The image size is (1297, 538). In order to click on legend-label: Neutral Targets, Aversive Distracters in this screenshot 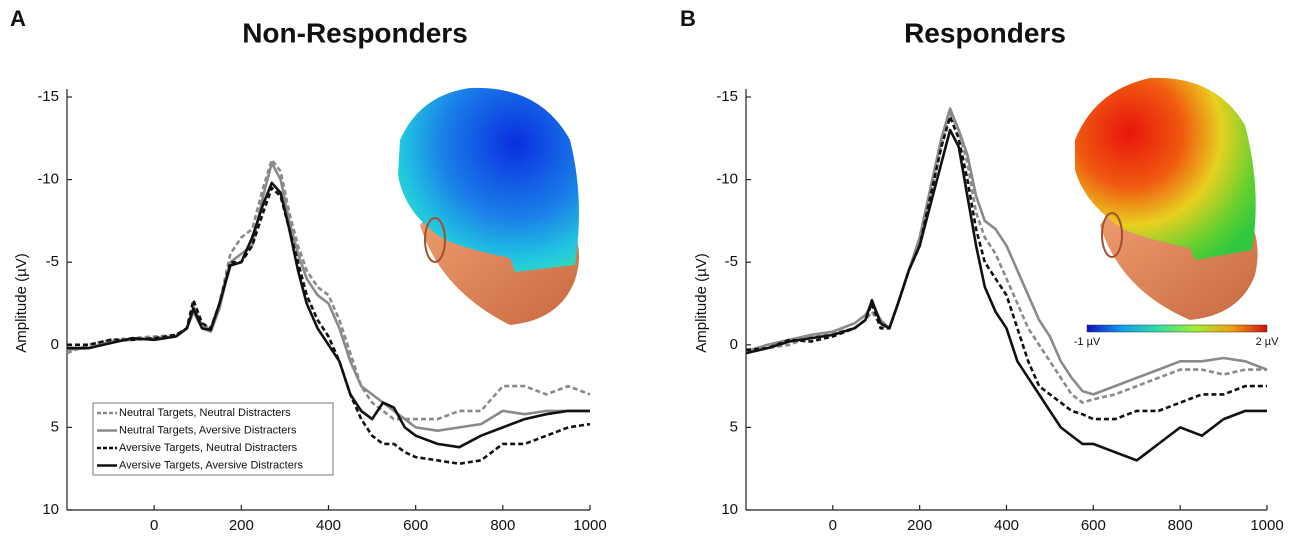, I will do `click(208, 430)`.